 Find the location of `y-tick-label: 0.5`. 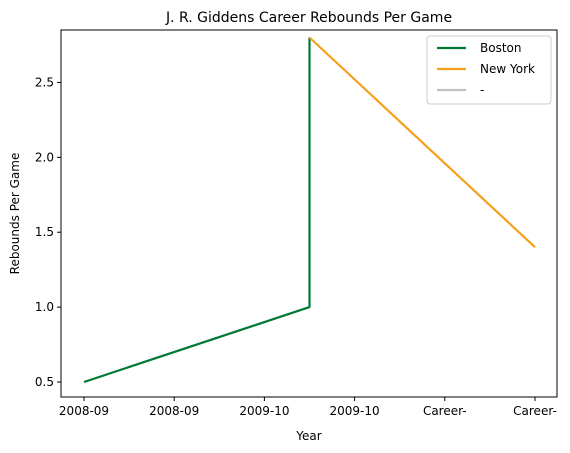

y-tick-label: 0.5 is located at coordinates (44, 382).